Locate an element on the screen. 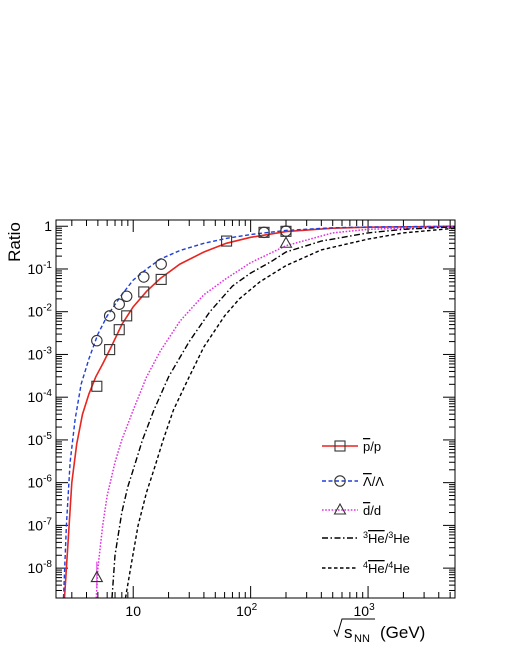 The width and height of the screenshot is (506, 654). y-tick-label: 10⁻⁴ is located at coordinates (40, 396).